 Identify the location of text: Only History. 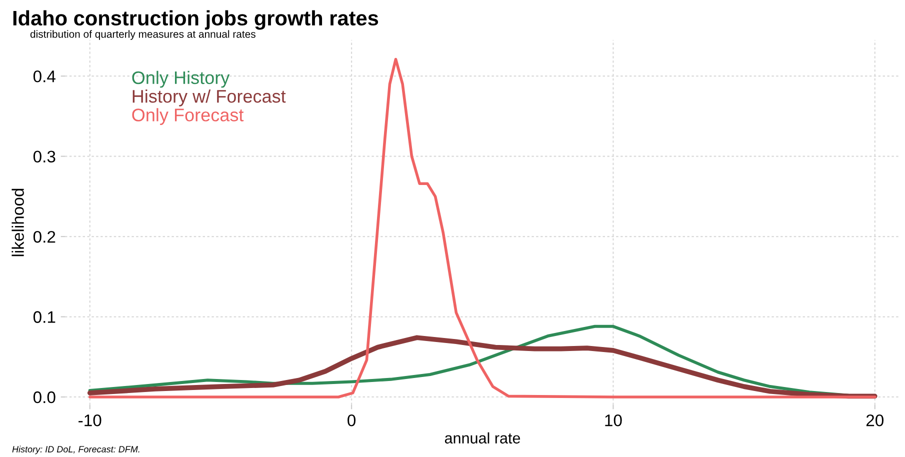
(181, 79).